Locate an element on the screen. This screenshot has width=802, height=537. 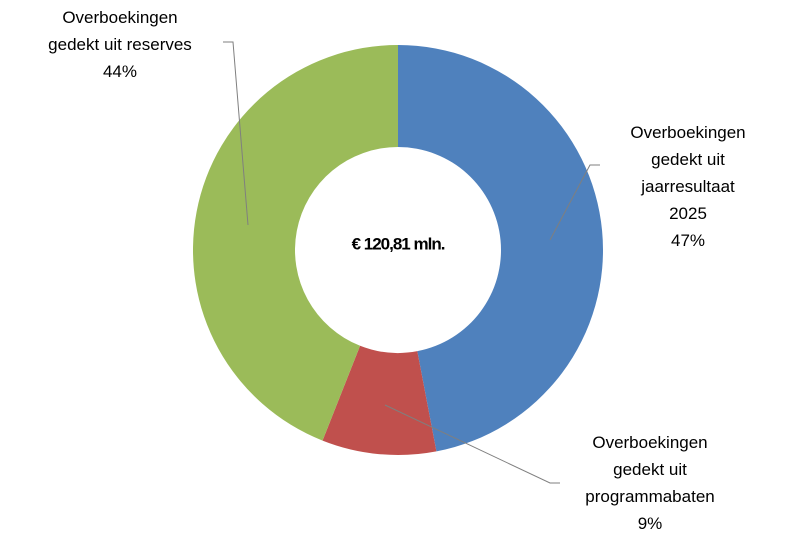
category-label: Overboekingen gedekt uit programmabaten is located at coordinates (650, 469).